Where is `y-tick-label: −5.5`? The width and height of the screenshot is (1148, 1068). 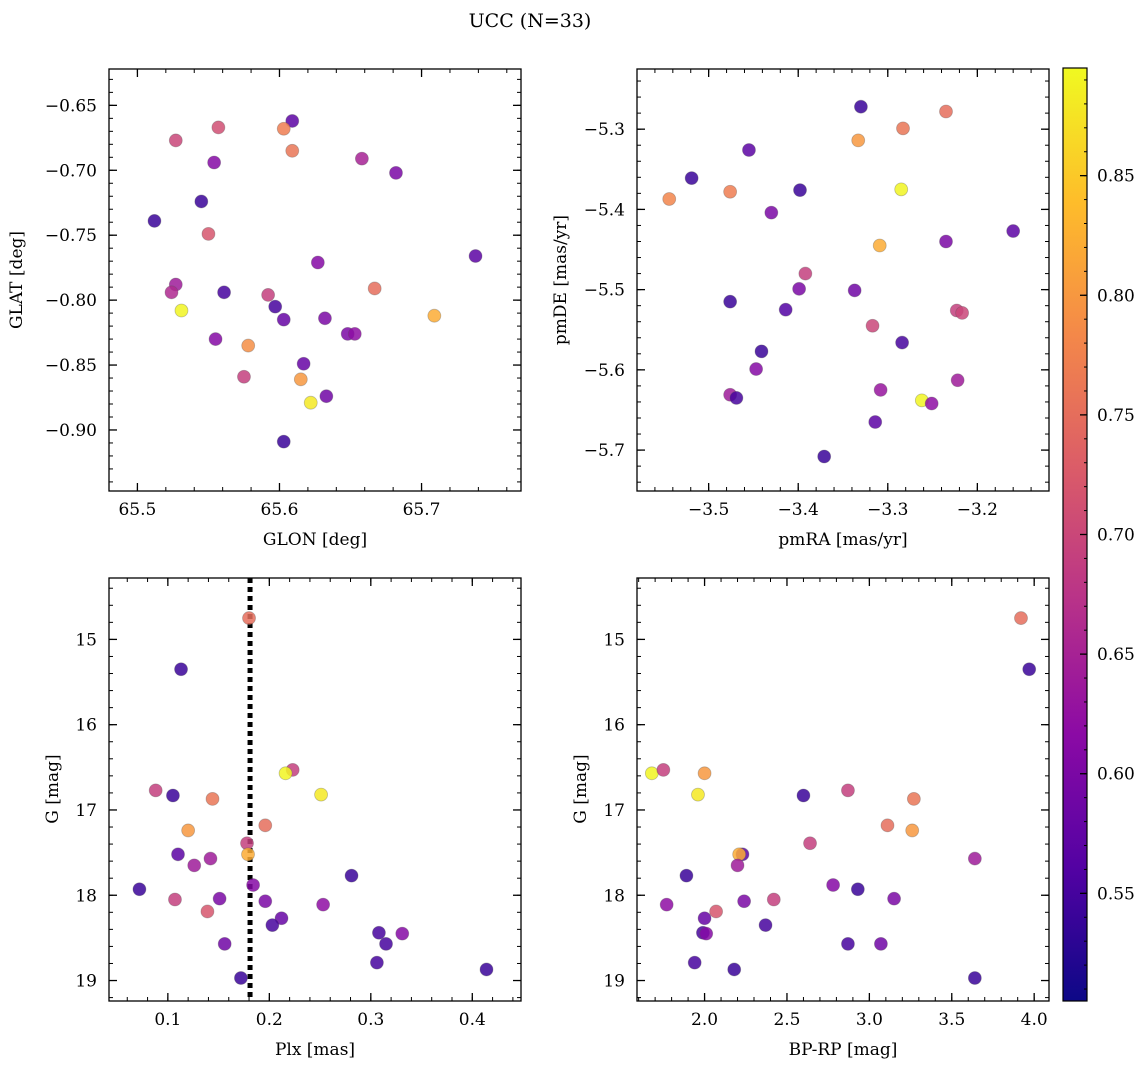
y-tick-label: −5.5 is located at coordinates (604, 291).